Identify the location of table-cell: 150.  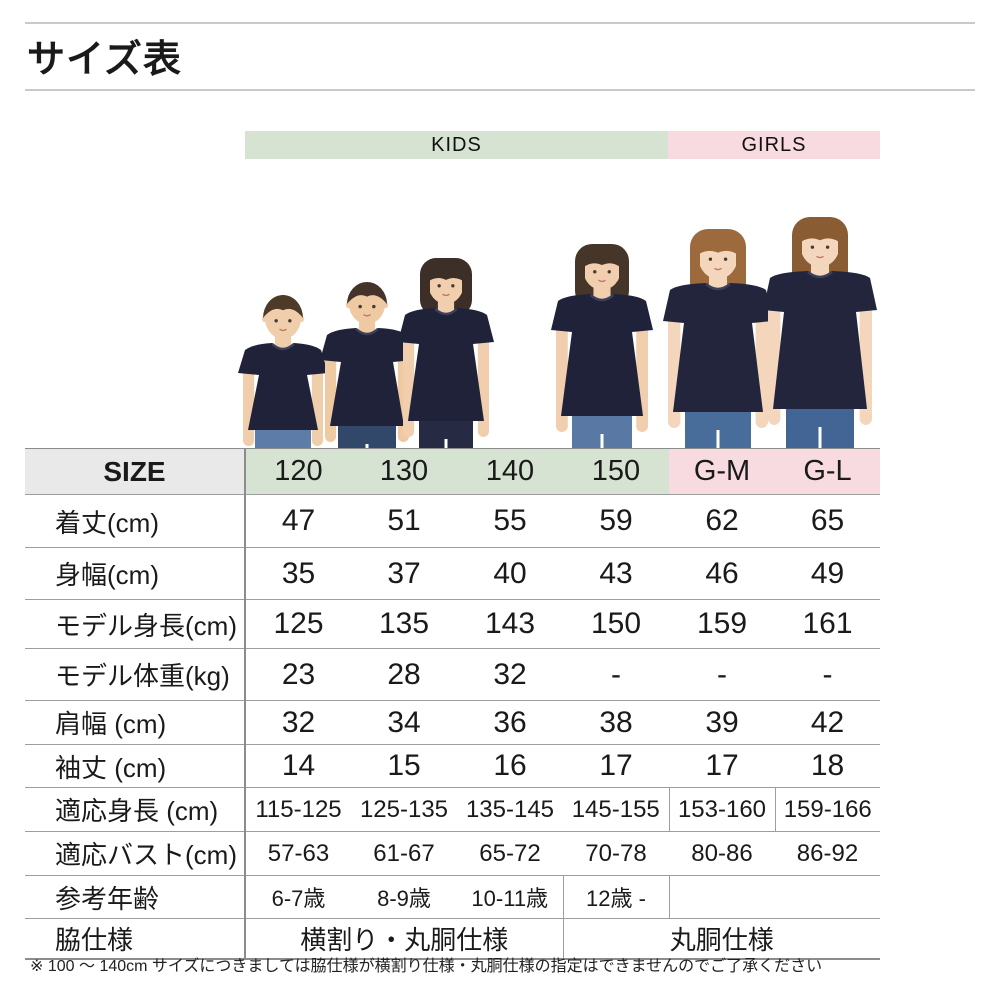
(616, 624).